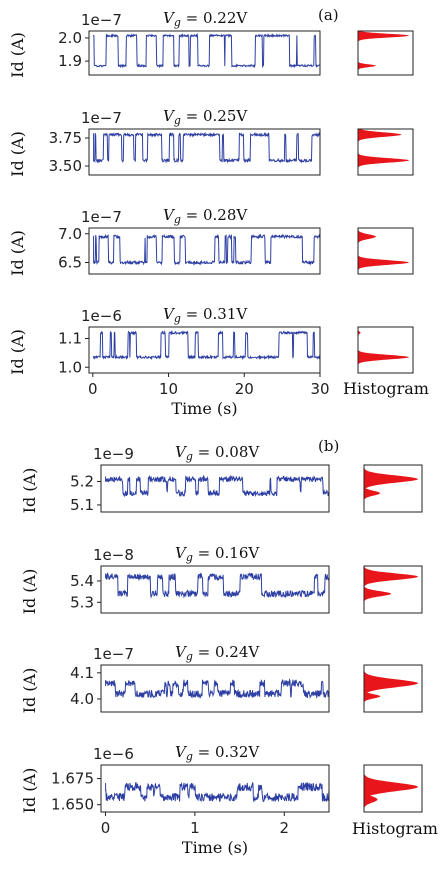 Image resolution: width=440 pixels, height=869 pixels. What do you see at coordinates (227, 752) in the screenshot?
I see `vg-value: = 0.32V` at bounding box center [227, 752].